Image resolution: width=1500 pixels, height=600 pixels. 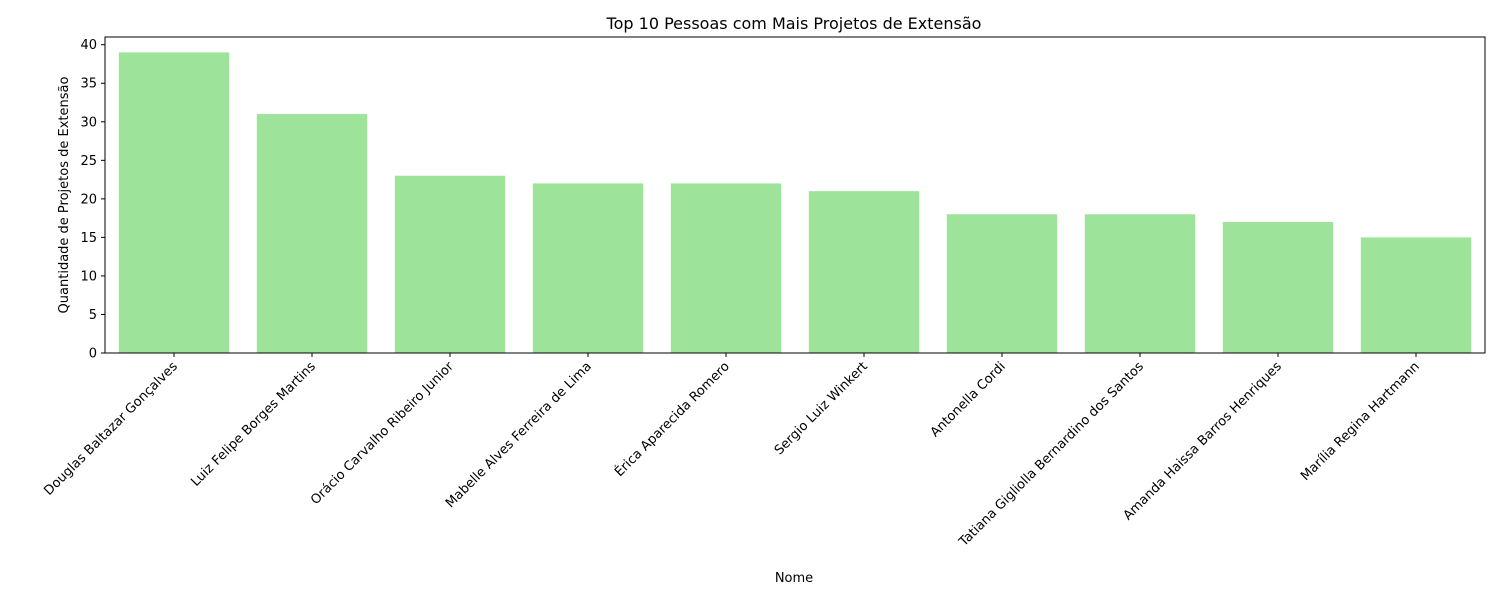 What do you see at coordinates (93, 354) in the screenshot?
I see `y-tick-label: 0` at bounding box center [93, 354].